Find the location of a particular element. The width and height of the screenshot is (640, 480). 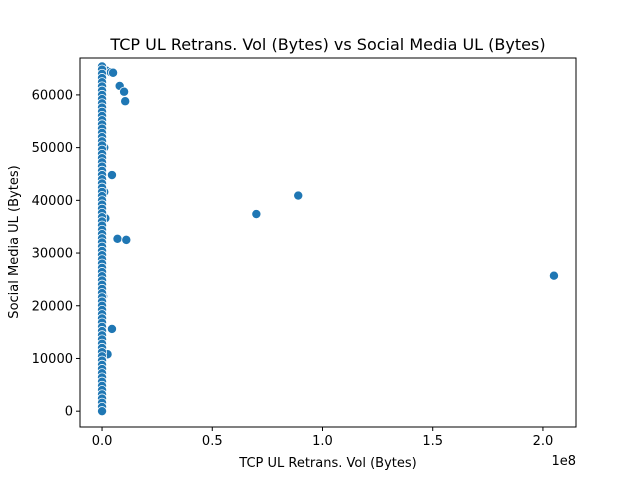

y-tick-label: 10000 is located at coordinates (52, 359).